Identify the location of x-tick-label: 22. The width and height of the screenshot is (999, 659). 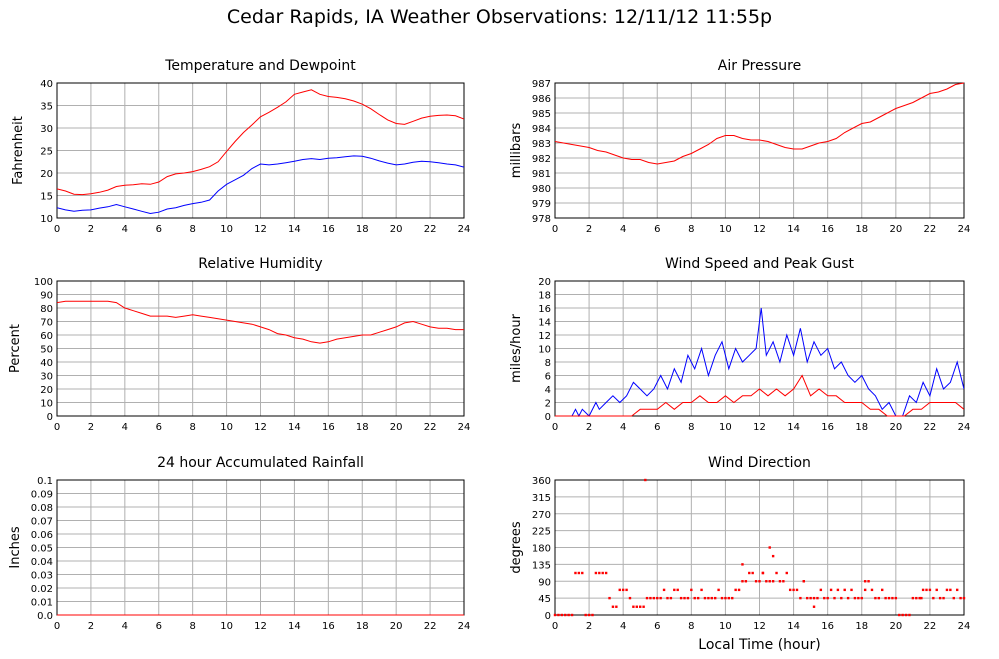
(930, 626).